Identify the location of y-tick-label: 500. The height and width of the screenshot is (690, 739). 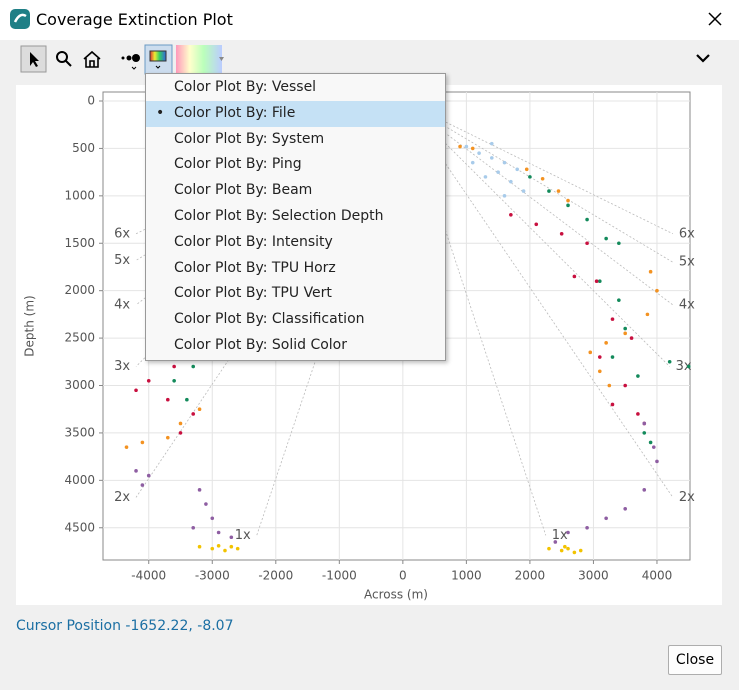
(83, 148).